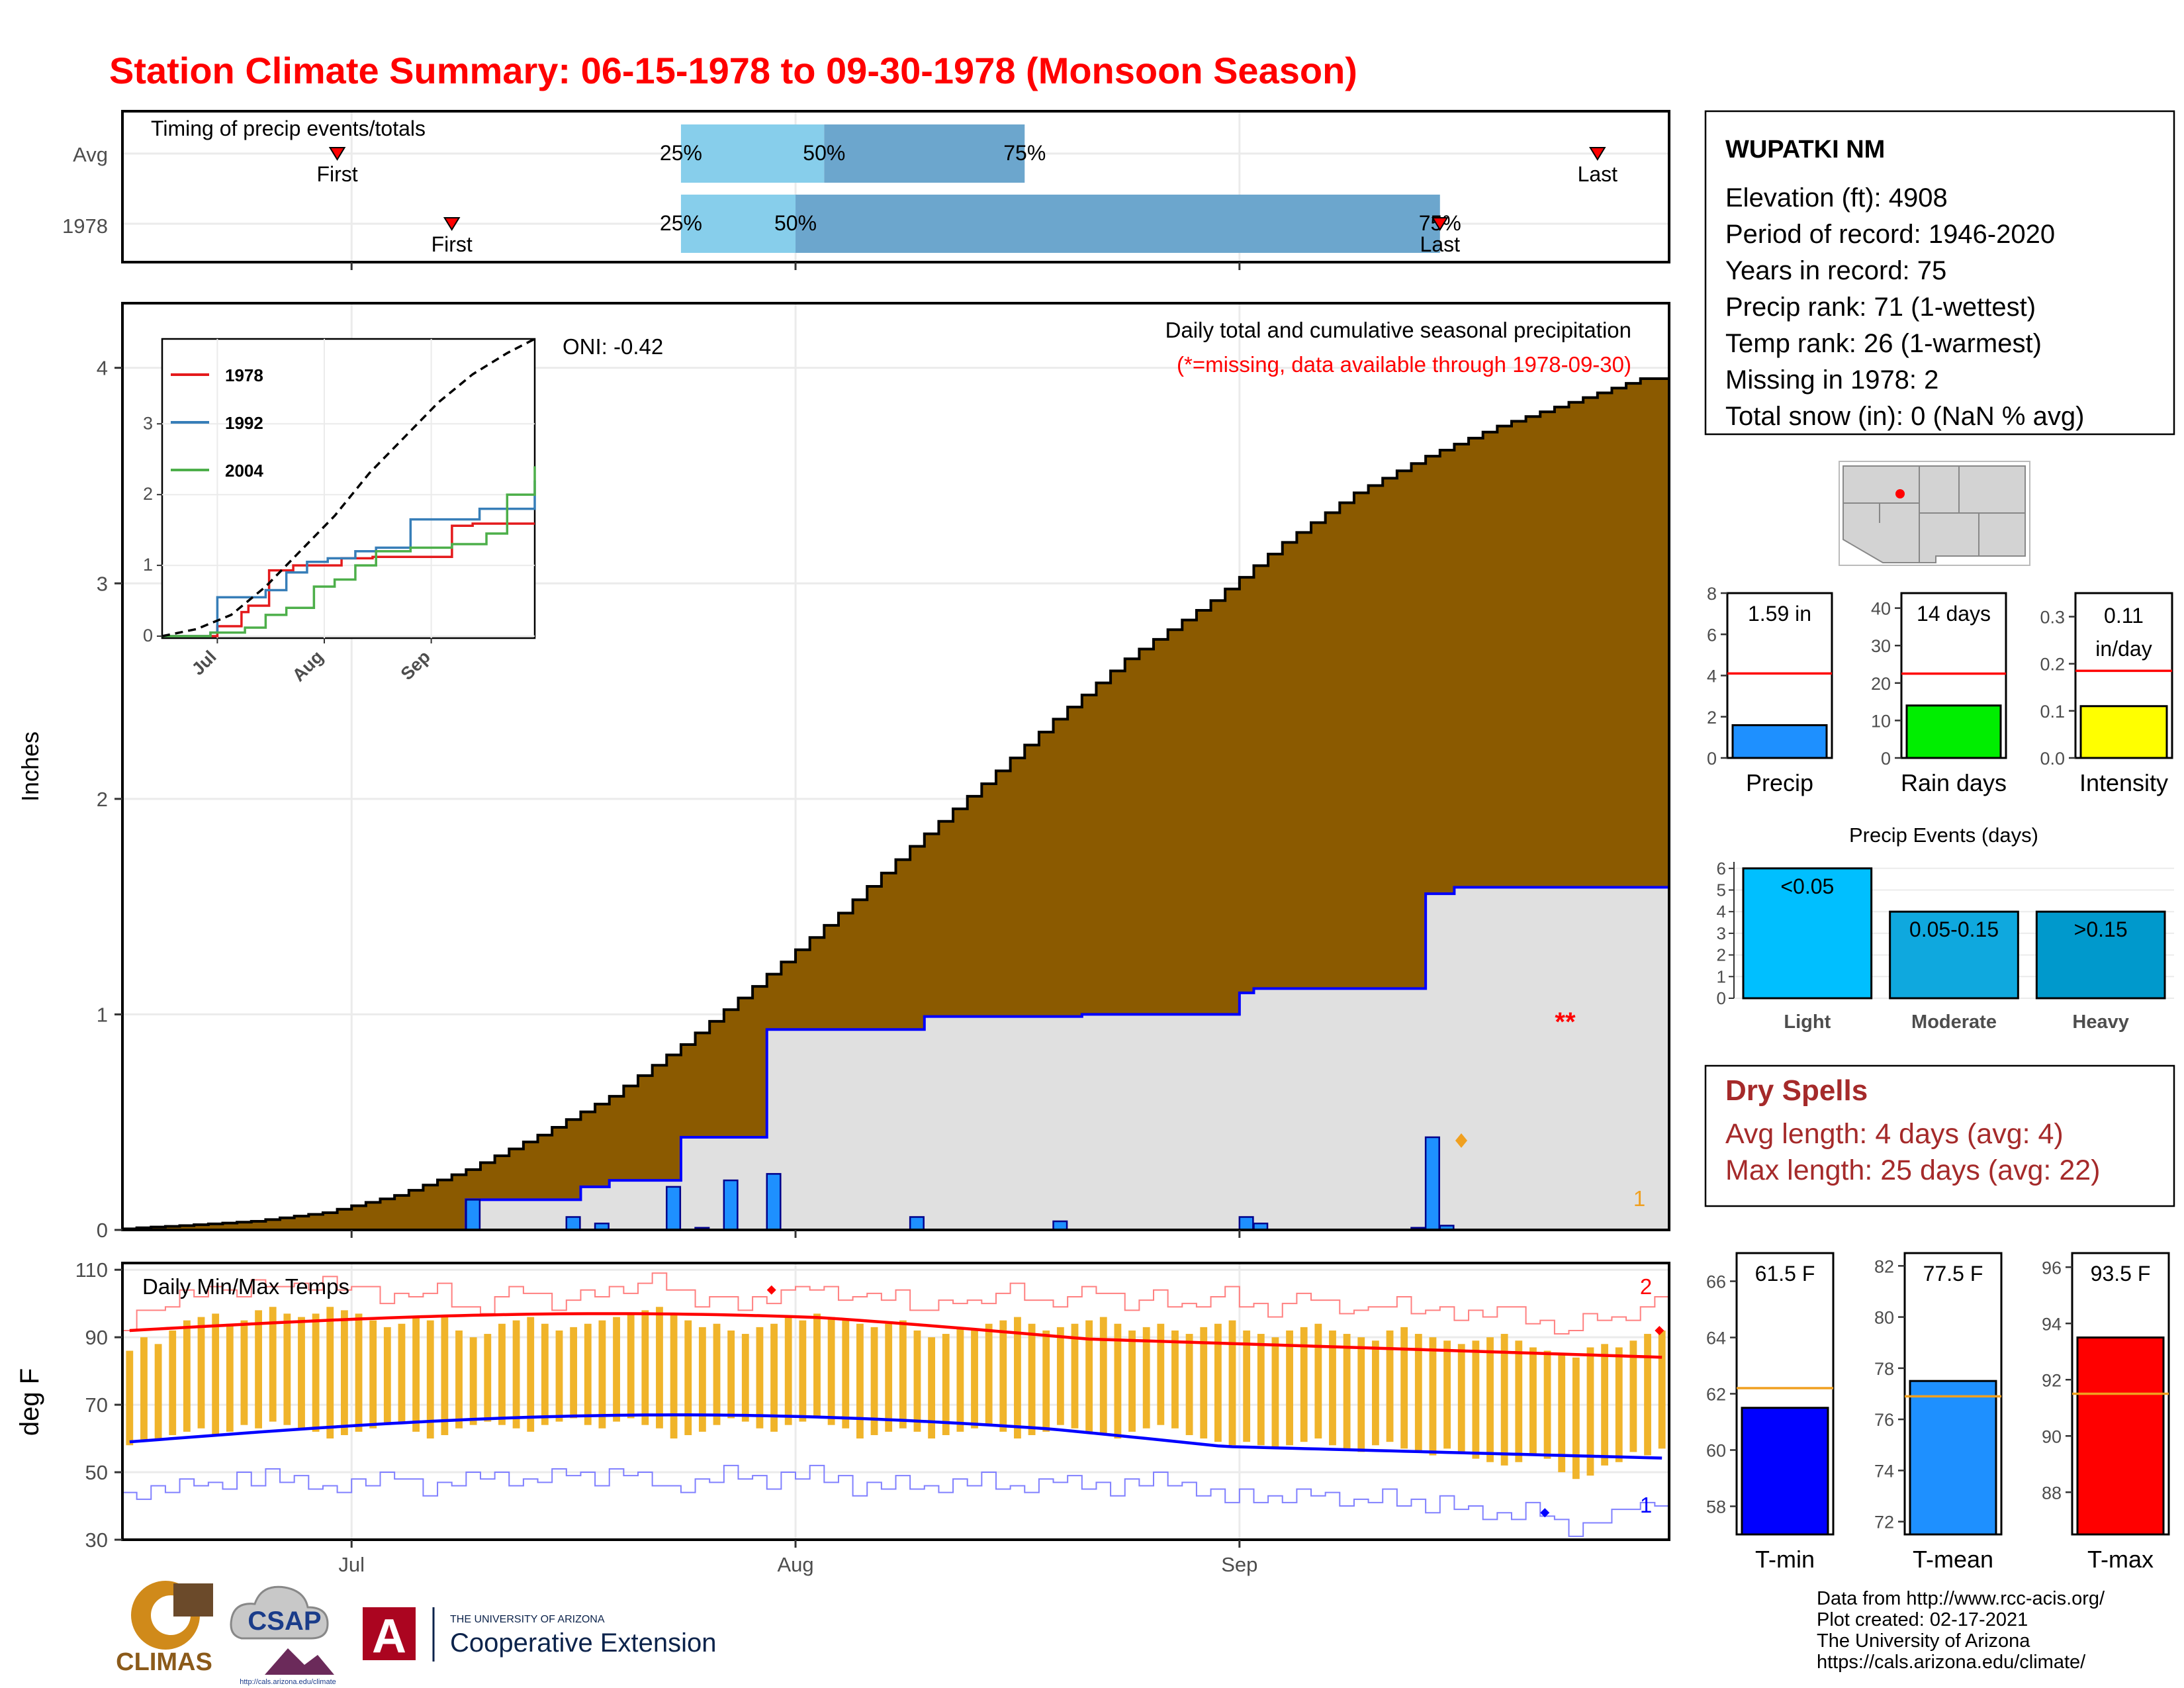 The width and height of the screenshot is (2184, 1688). Describe the element at coordinates (2052, 712) in the screenshot. I see `mini-intensity-ytick-label-1: 0.1` at that location.